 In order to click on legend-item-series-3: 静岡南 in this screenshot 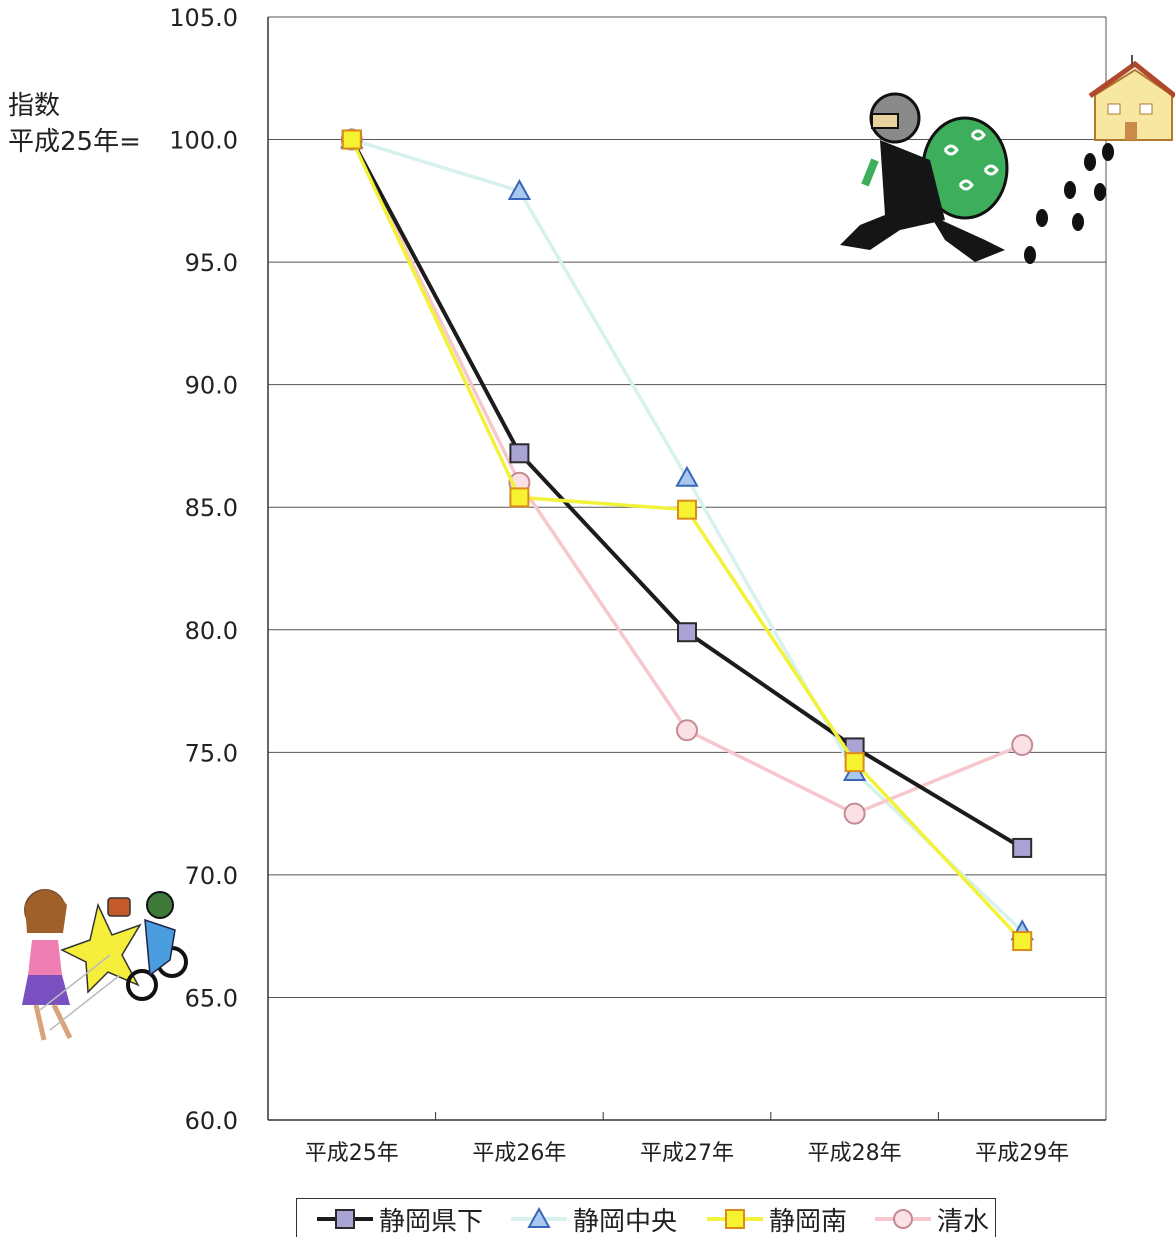, I will do `click(776, 1220)`.